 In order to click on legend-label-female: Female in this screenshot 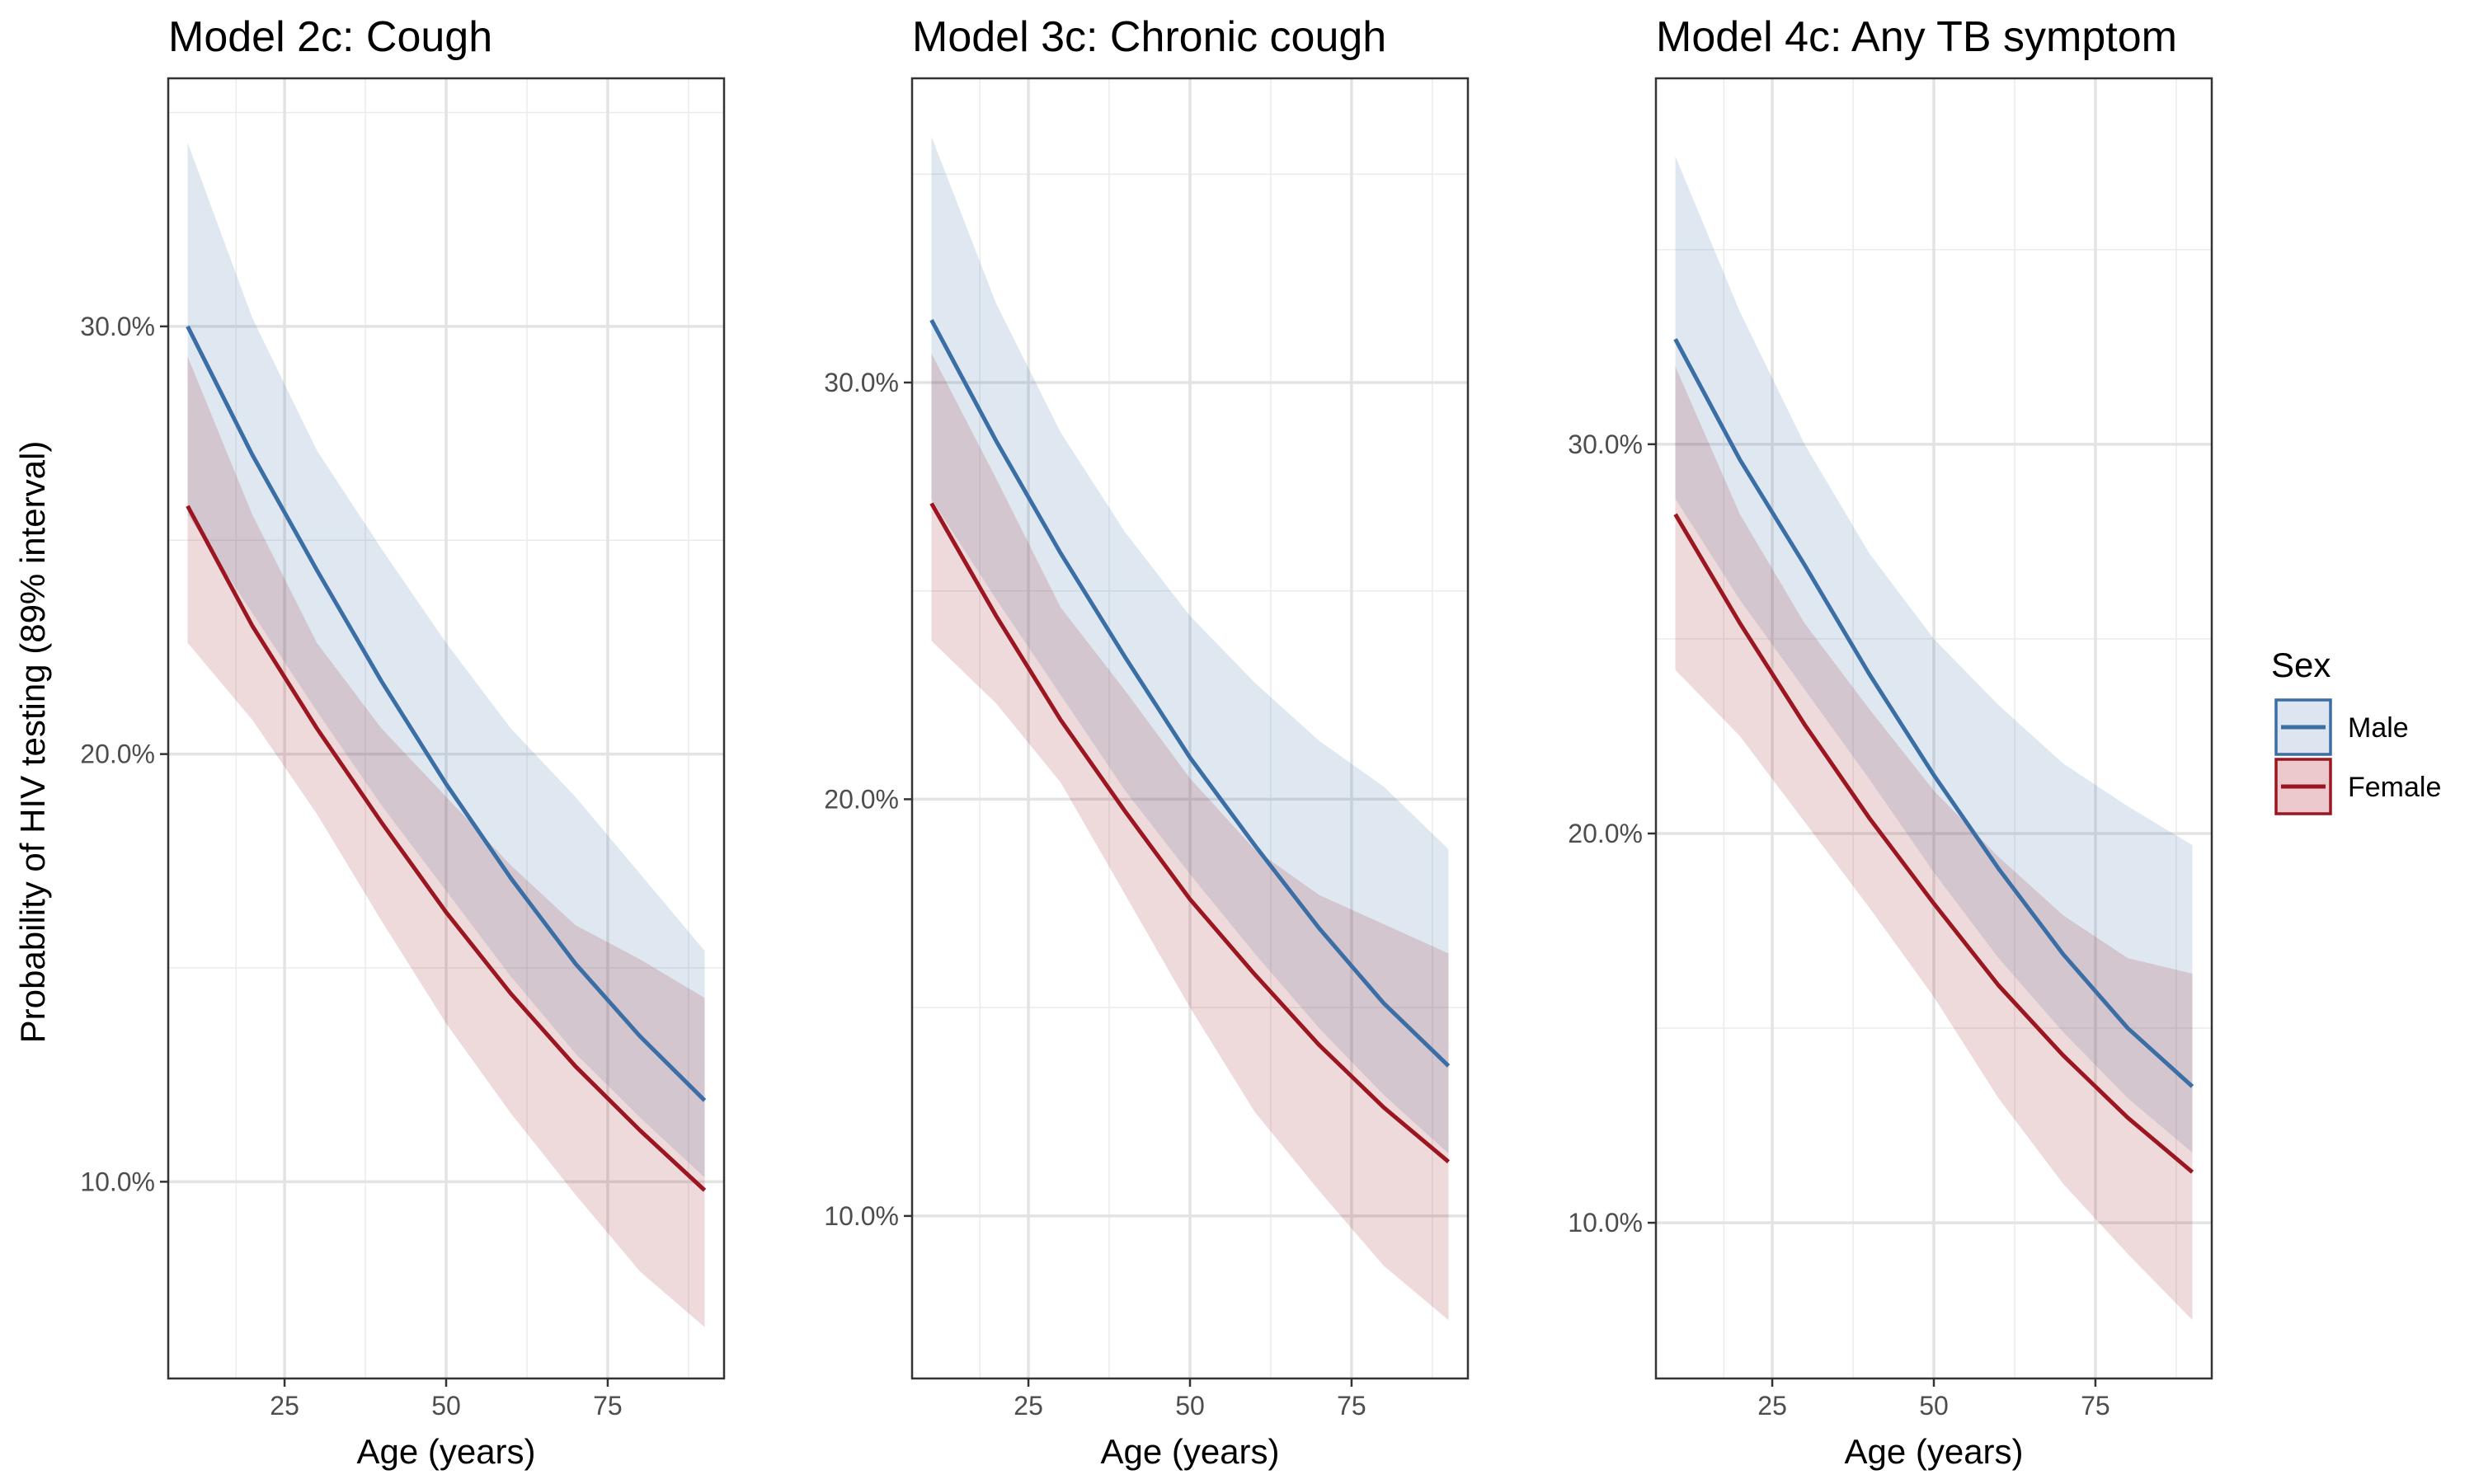, I will do `click(2394, 787)`.